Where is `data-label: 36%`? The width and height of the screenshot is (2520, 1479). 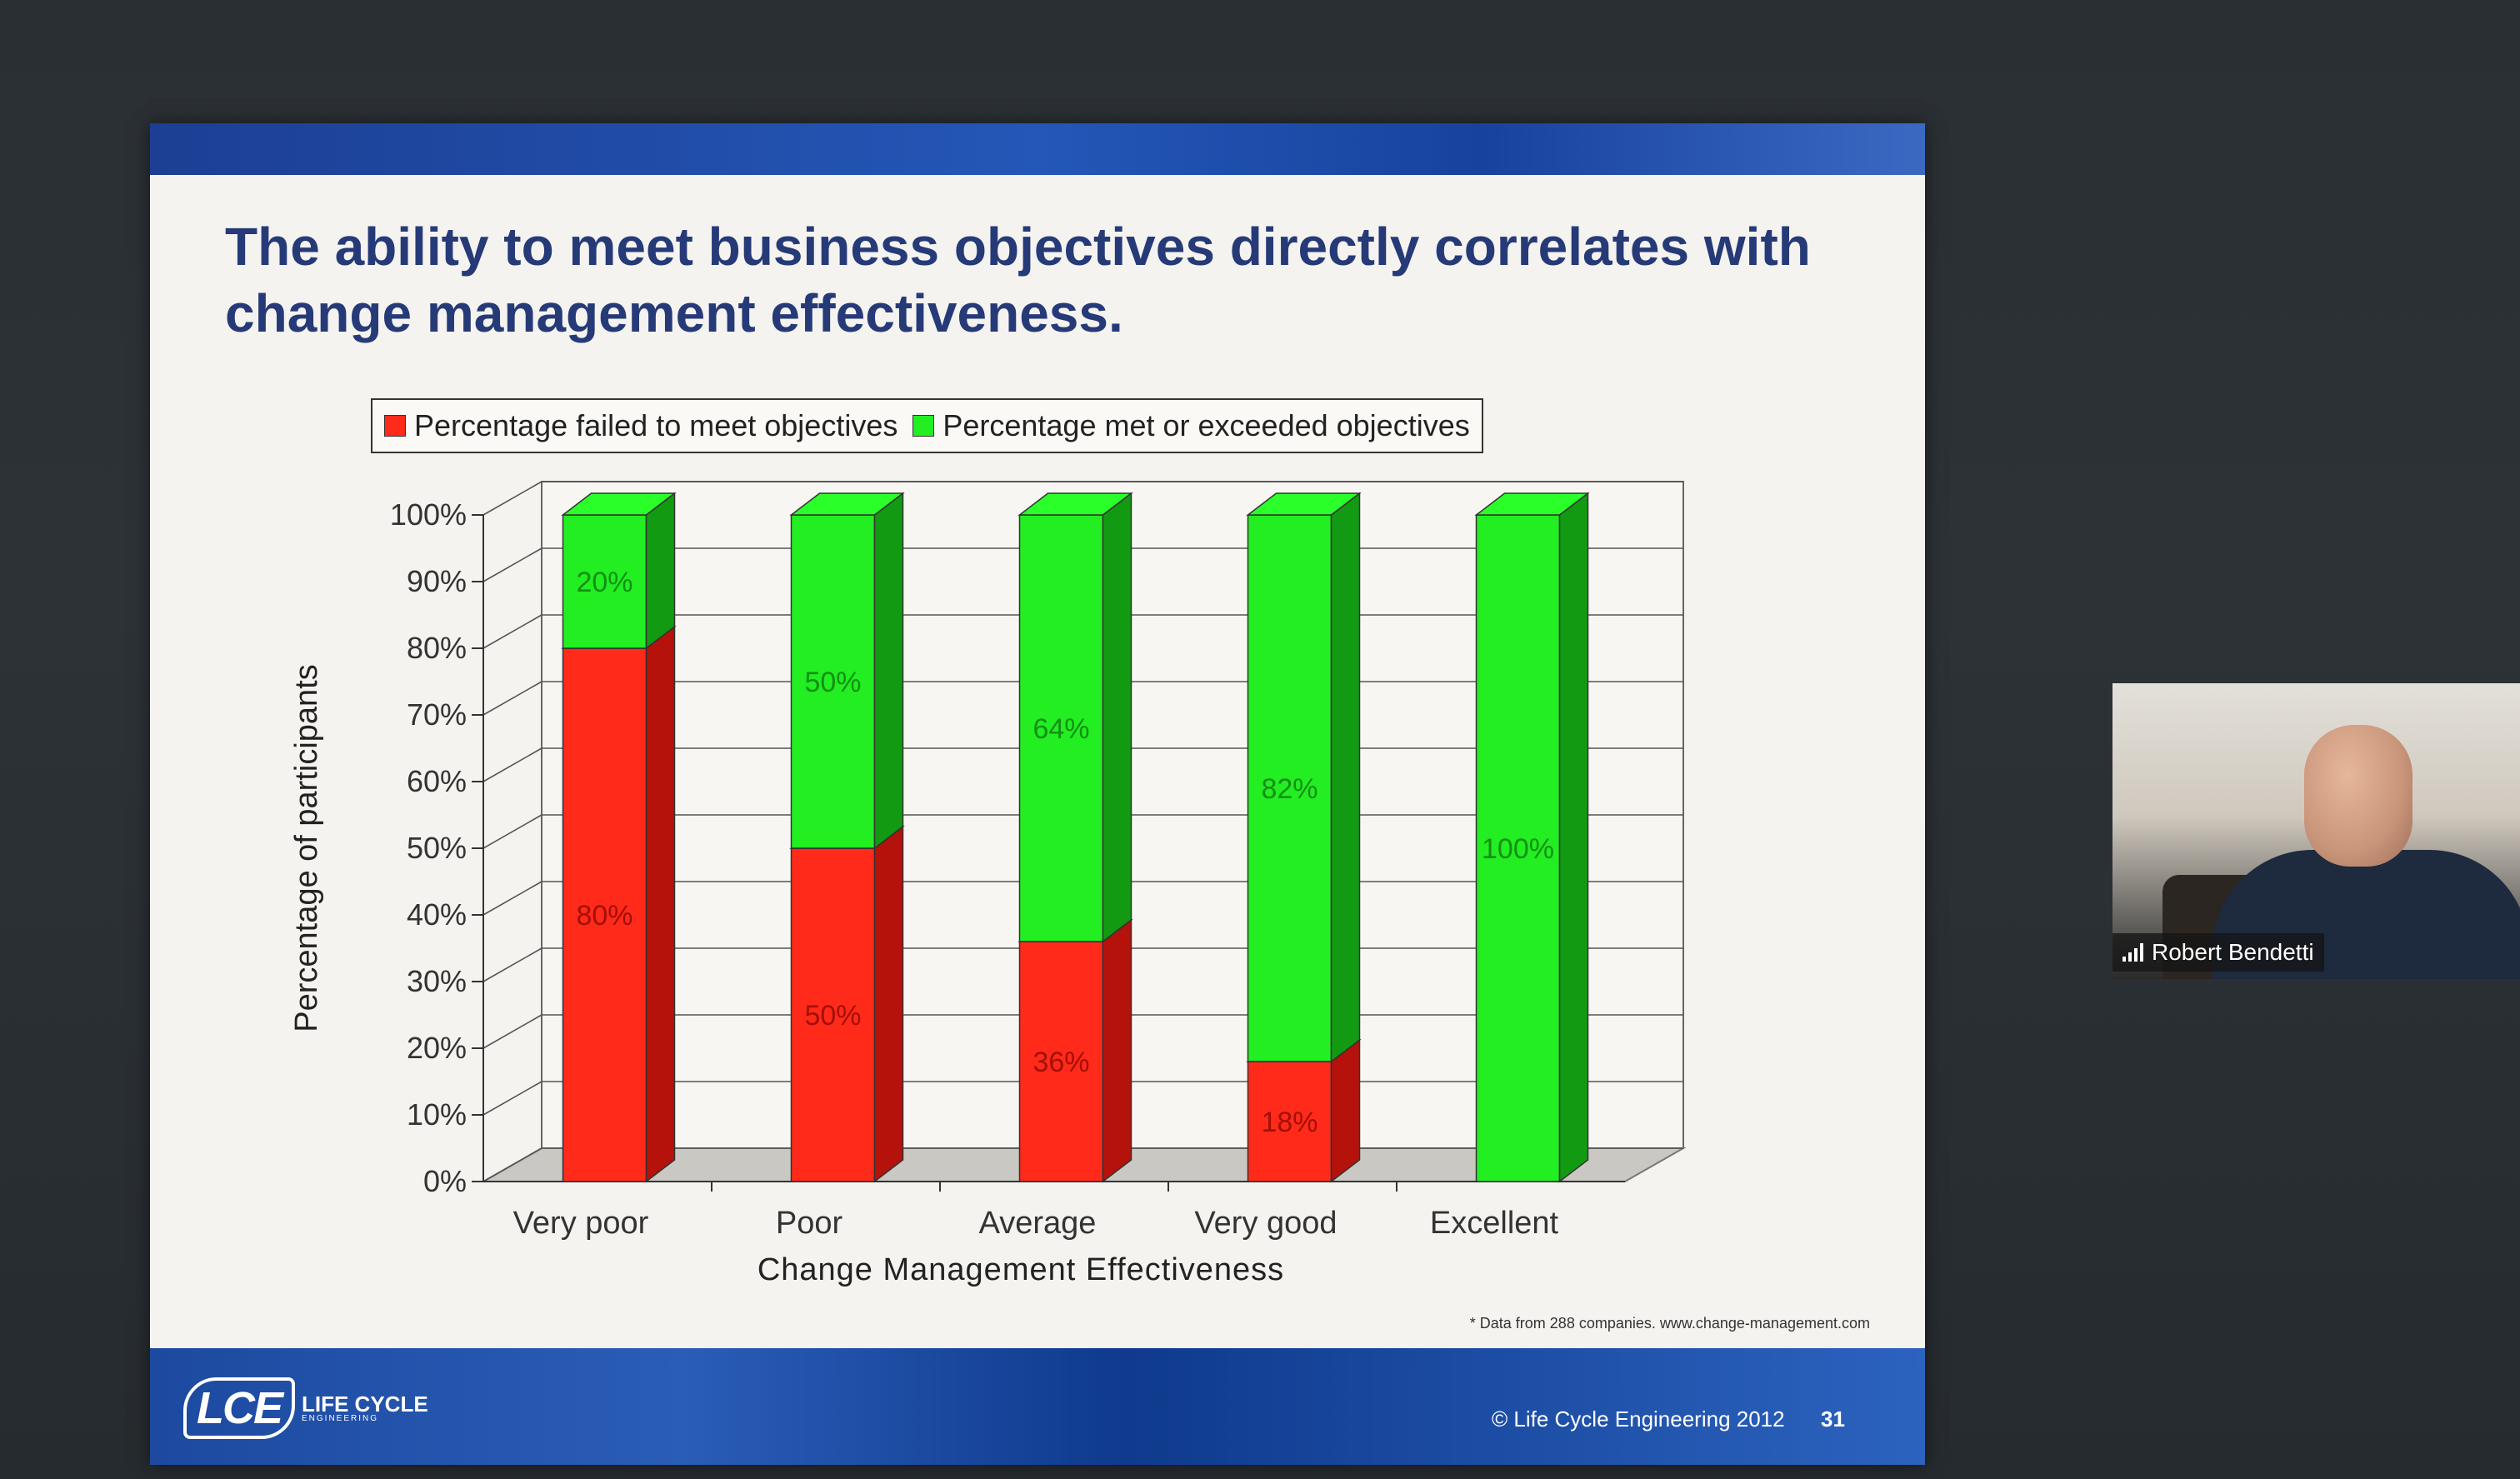
data-label: 36% is located at coordinates (1060, 1063).